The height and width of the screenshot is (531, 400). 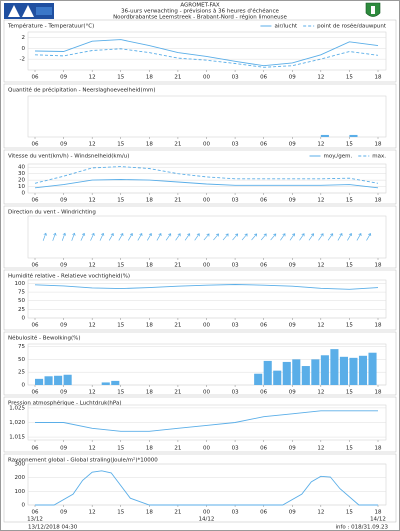 I want to click on panel-title: Direction du vent - Windrichting, so click(x=52, y=213).